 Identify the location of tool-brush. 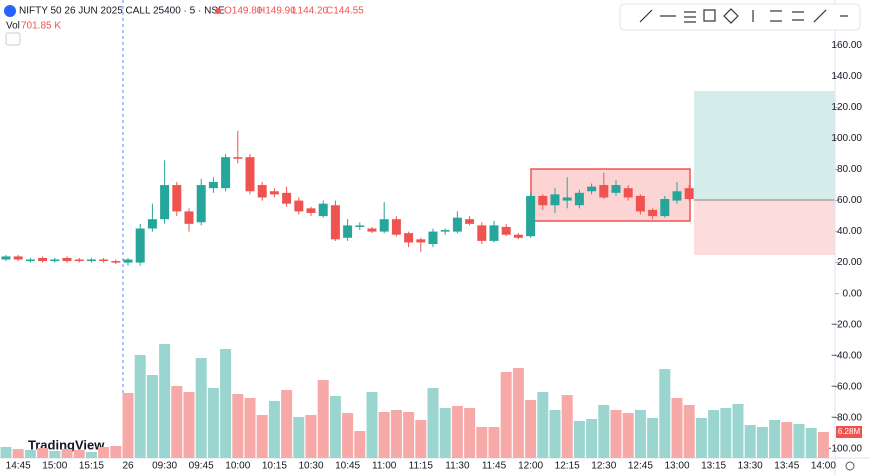
(820, 16).